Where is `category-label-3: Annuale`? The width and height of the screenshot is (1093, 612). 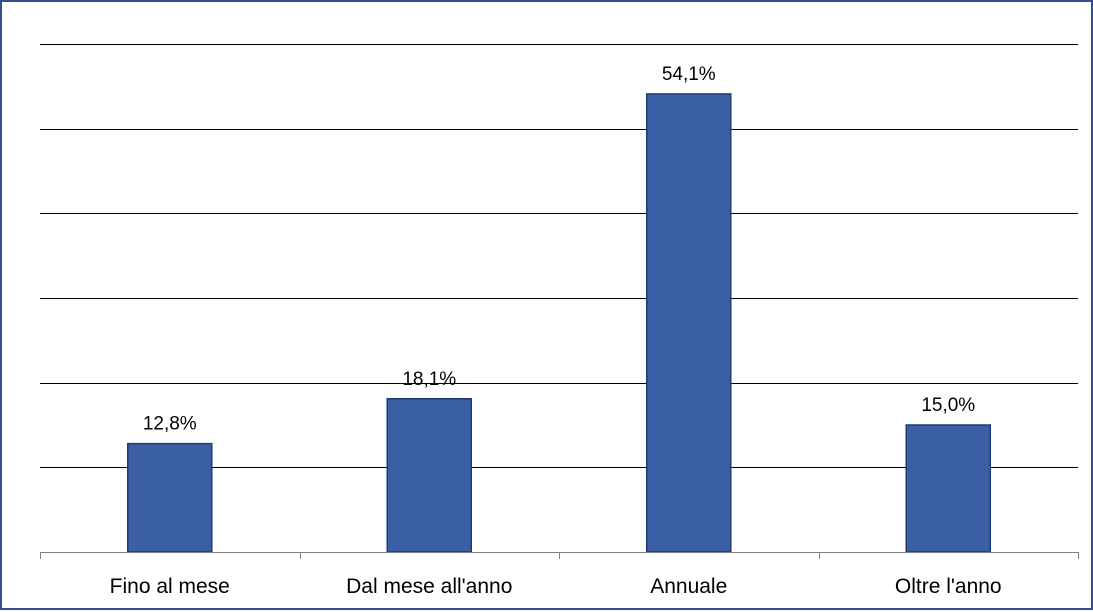 category-label-3: Annuale is located at coordinates (688, 586).